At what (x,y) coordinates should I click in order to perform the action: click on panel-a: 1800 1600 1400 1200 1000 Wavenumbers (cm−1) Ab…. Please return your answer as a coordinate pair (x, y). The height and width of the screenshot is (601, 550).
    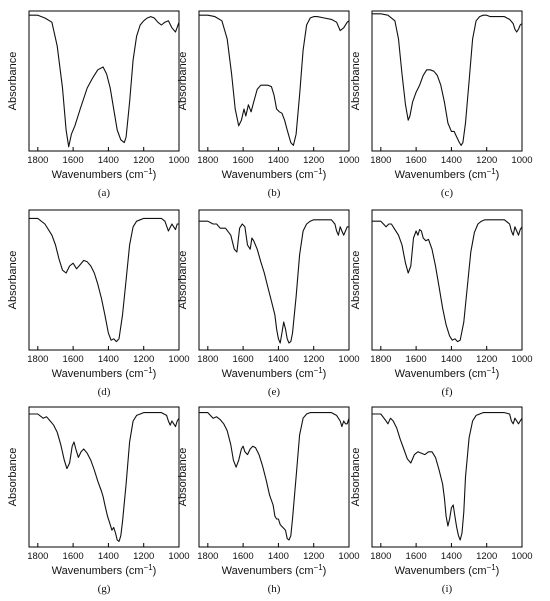
    Looking at the image, I should click on (98, 104).